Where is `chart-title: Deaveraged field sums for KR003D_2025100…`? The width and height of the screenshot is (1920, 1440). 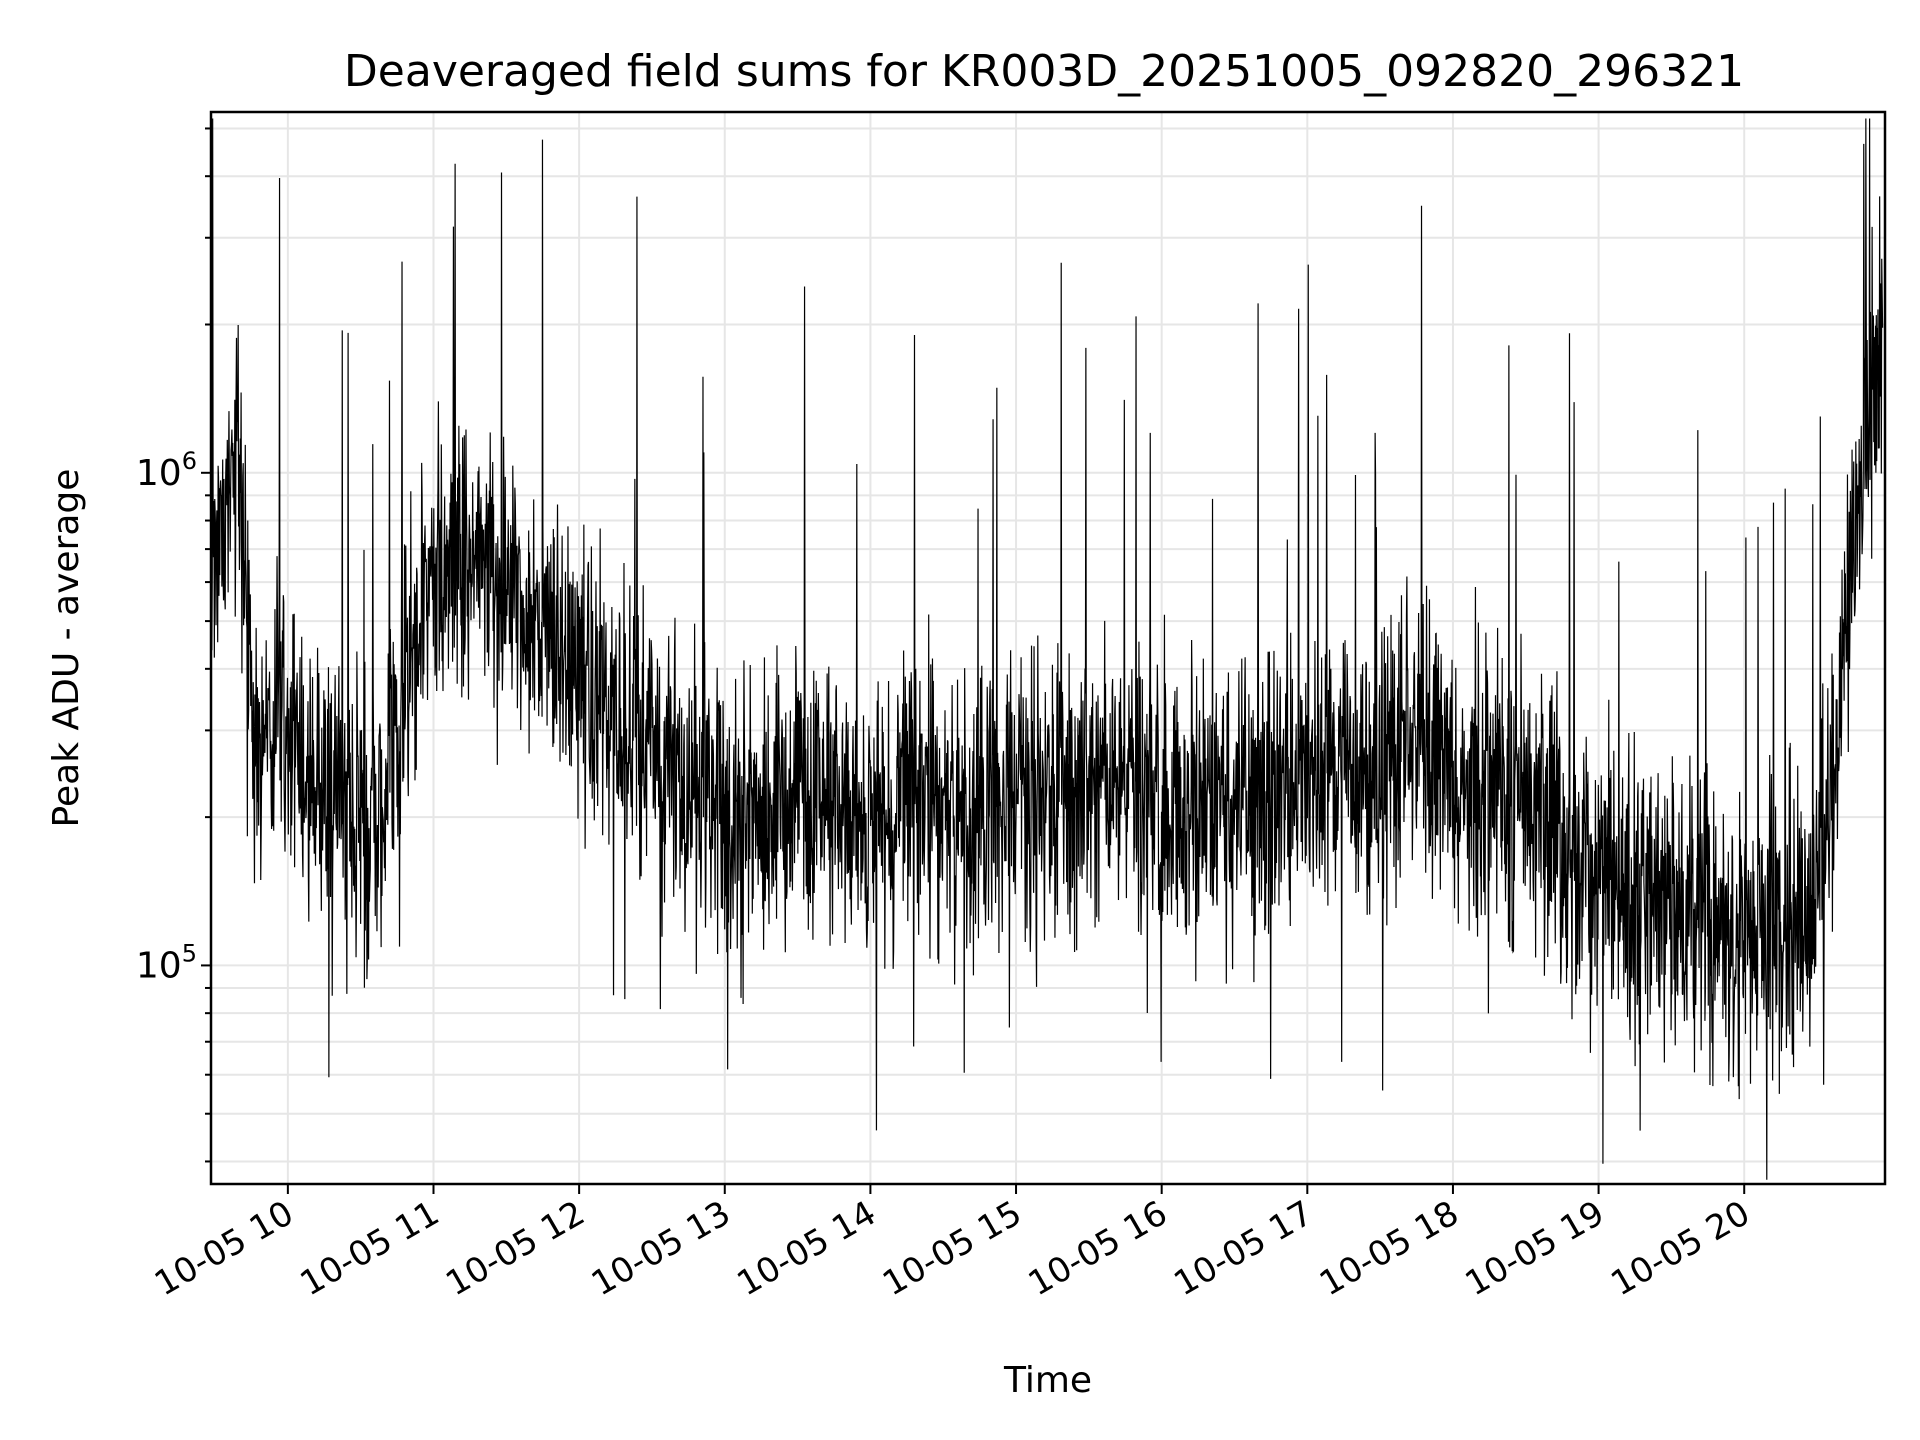 chart-title: Deaveraged field sums for KR003D_2025100… is located at coordinates (1044, 71).